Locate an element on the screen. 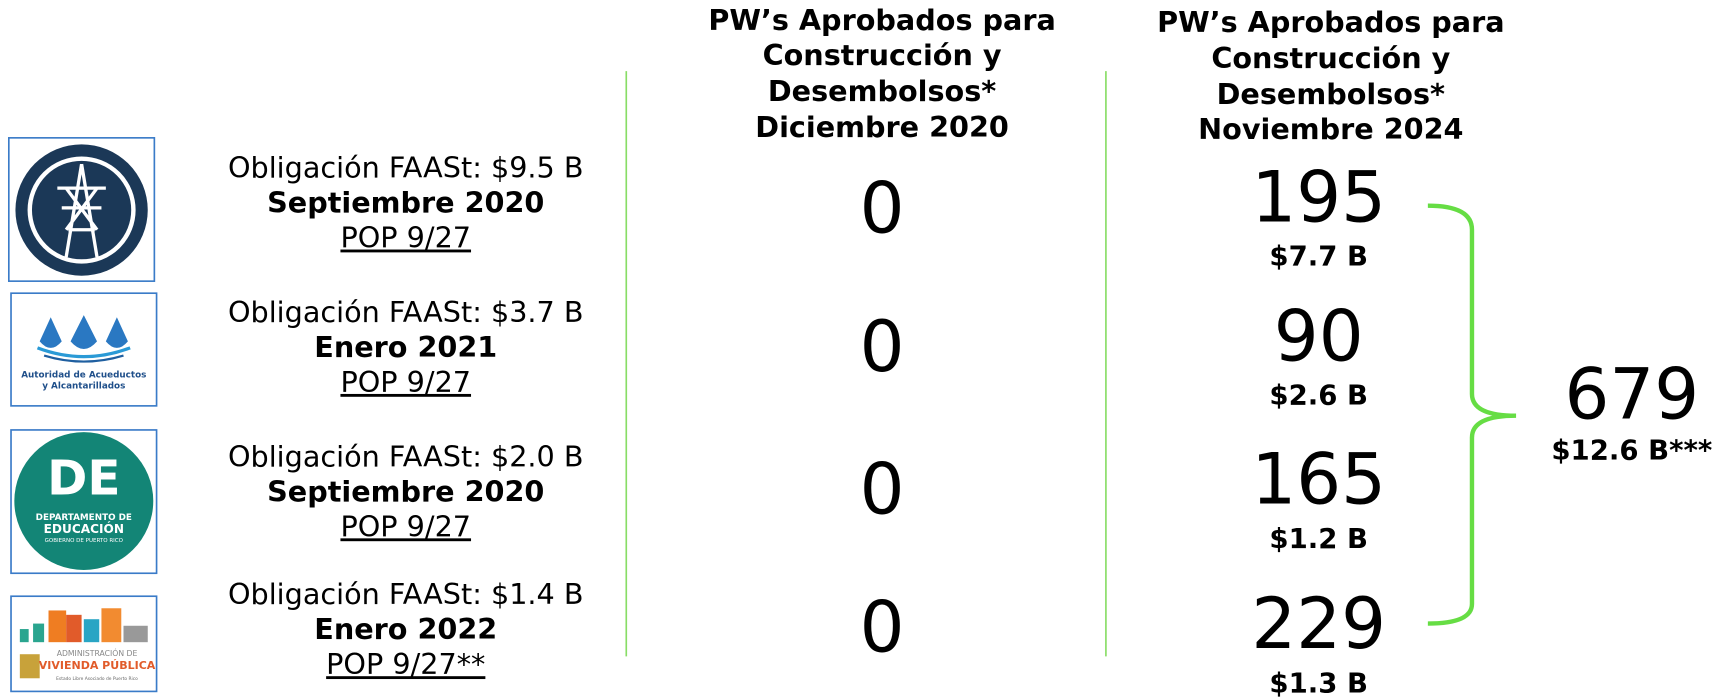 This screenshot has width=1720, height=700. logo-text: Estado Libre Asociado de Puerto Rico is located at coordinates (97, 679).